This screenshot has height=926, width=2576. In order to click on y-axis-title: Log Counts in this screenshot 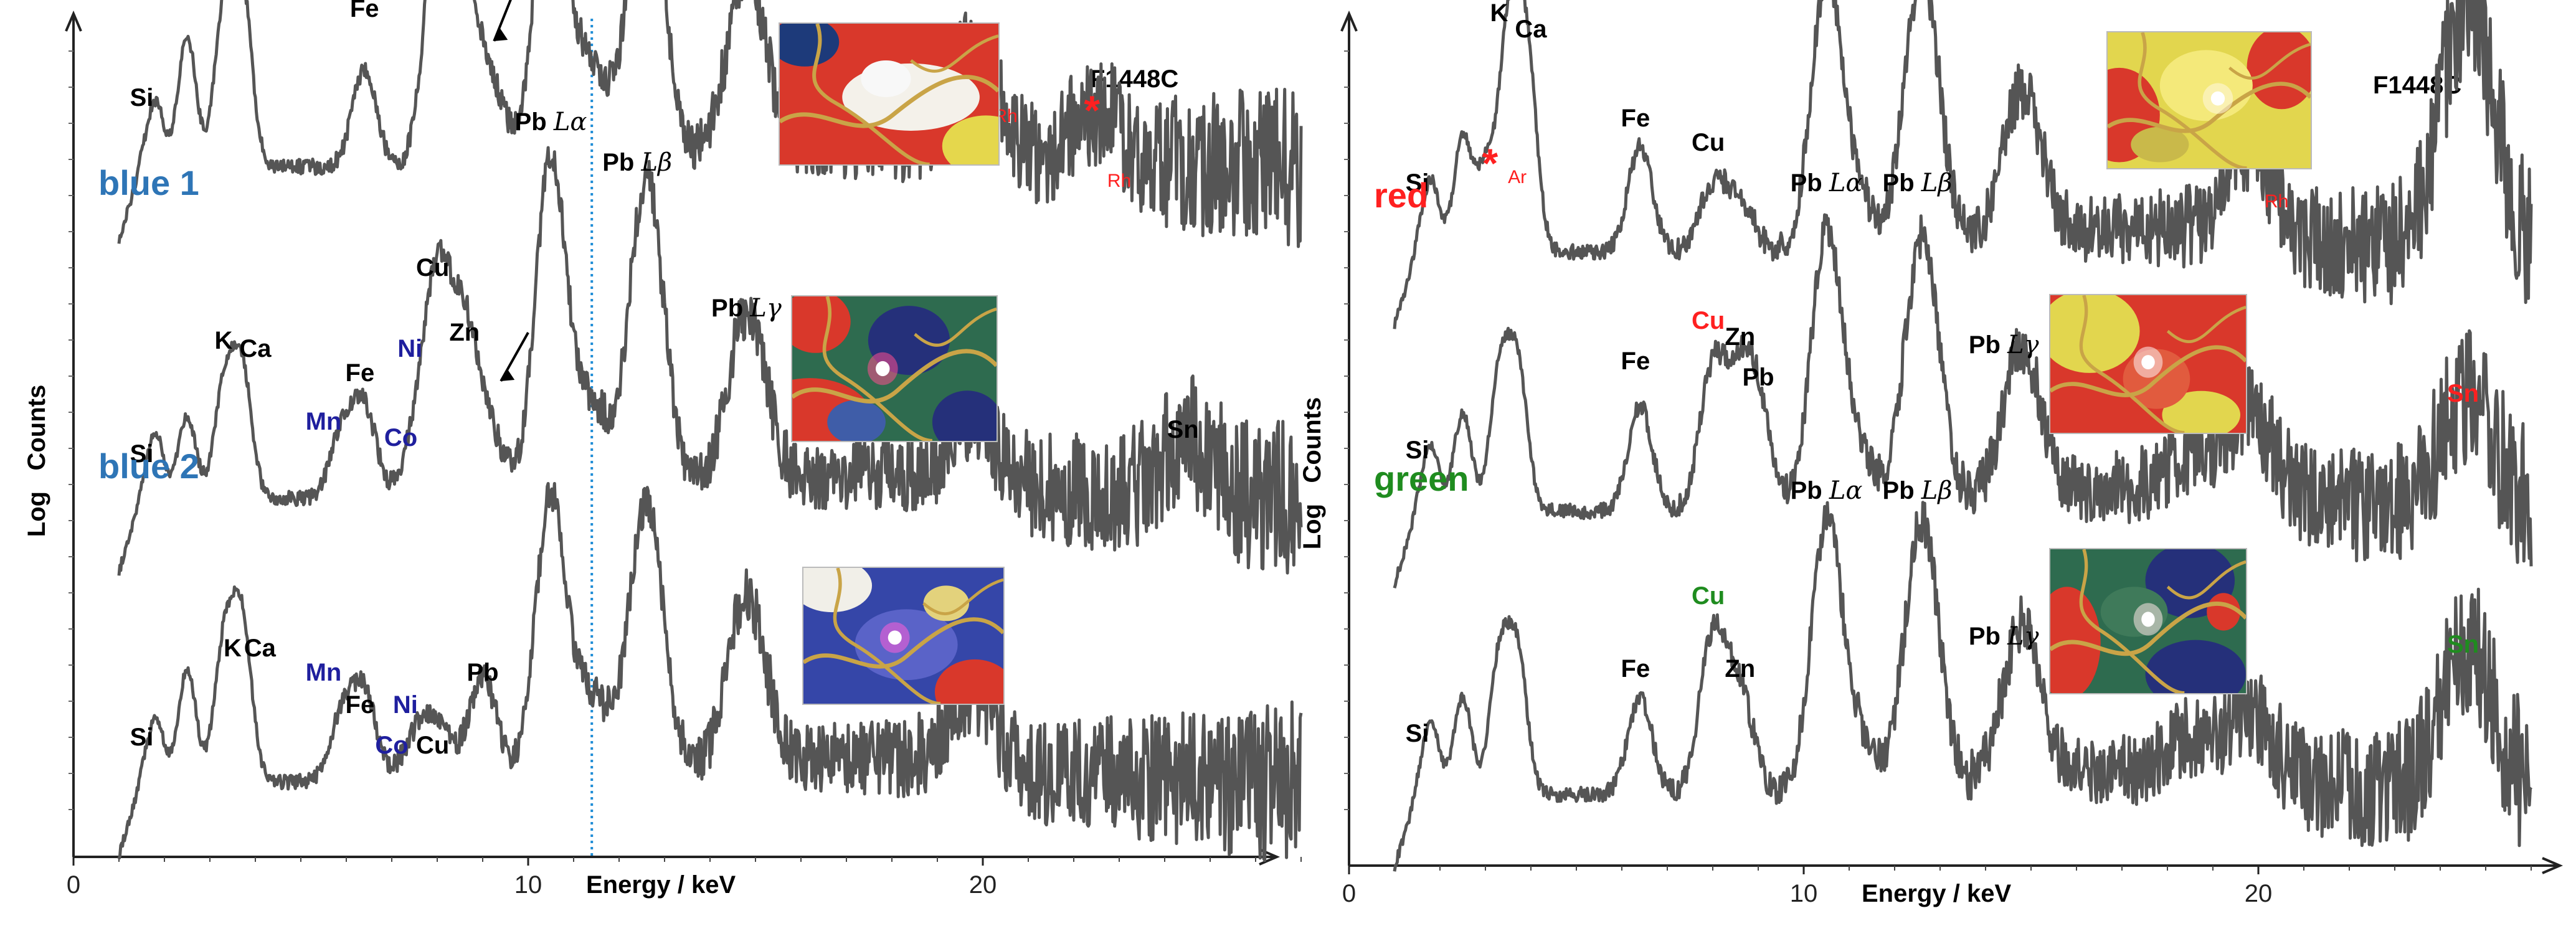, I will do `click(1313, 473)`.